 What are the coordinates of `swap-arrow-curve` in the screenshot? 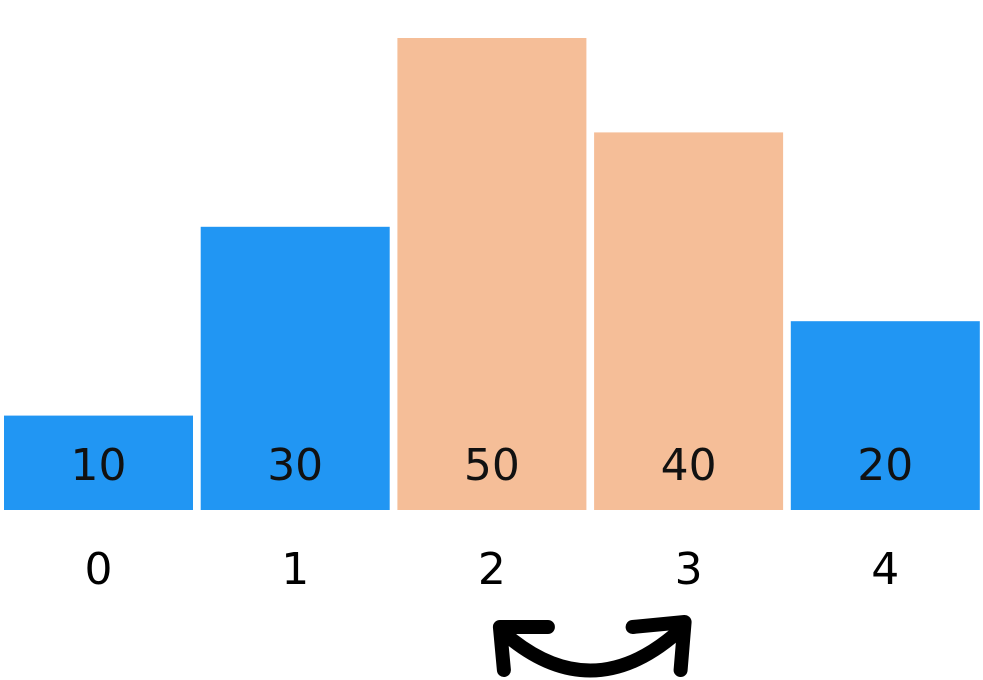 It's located at (590, 652).